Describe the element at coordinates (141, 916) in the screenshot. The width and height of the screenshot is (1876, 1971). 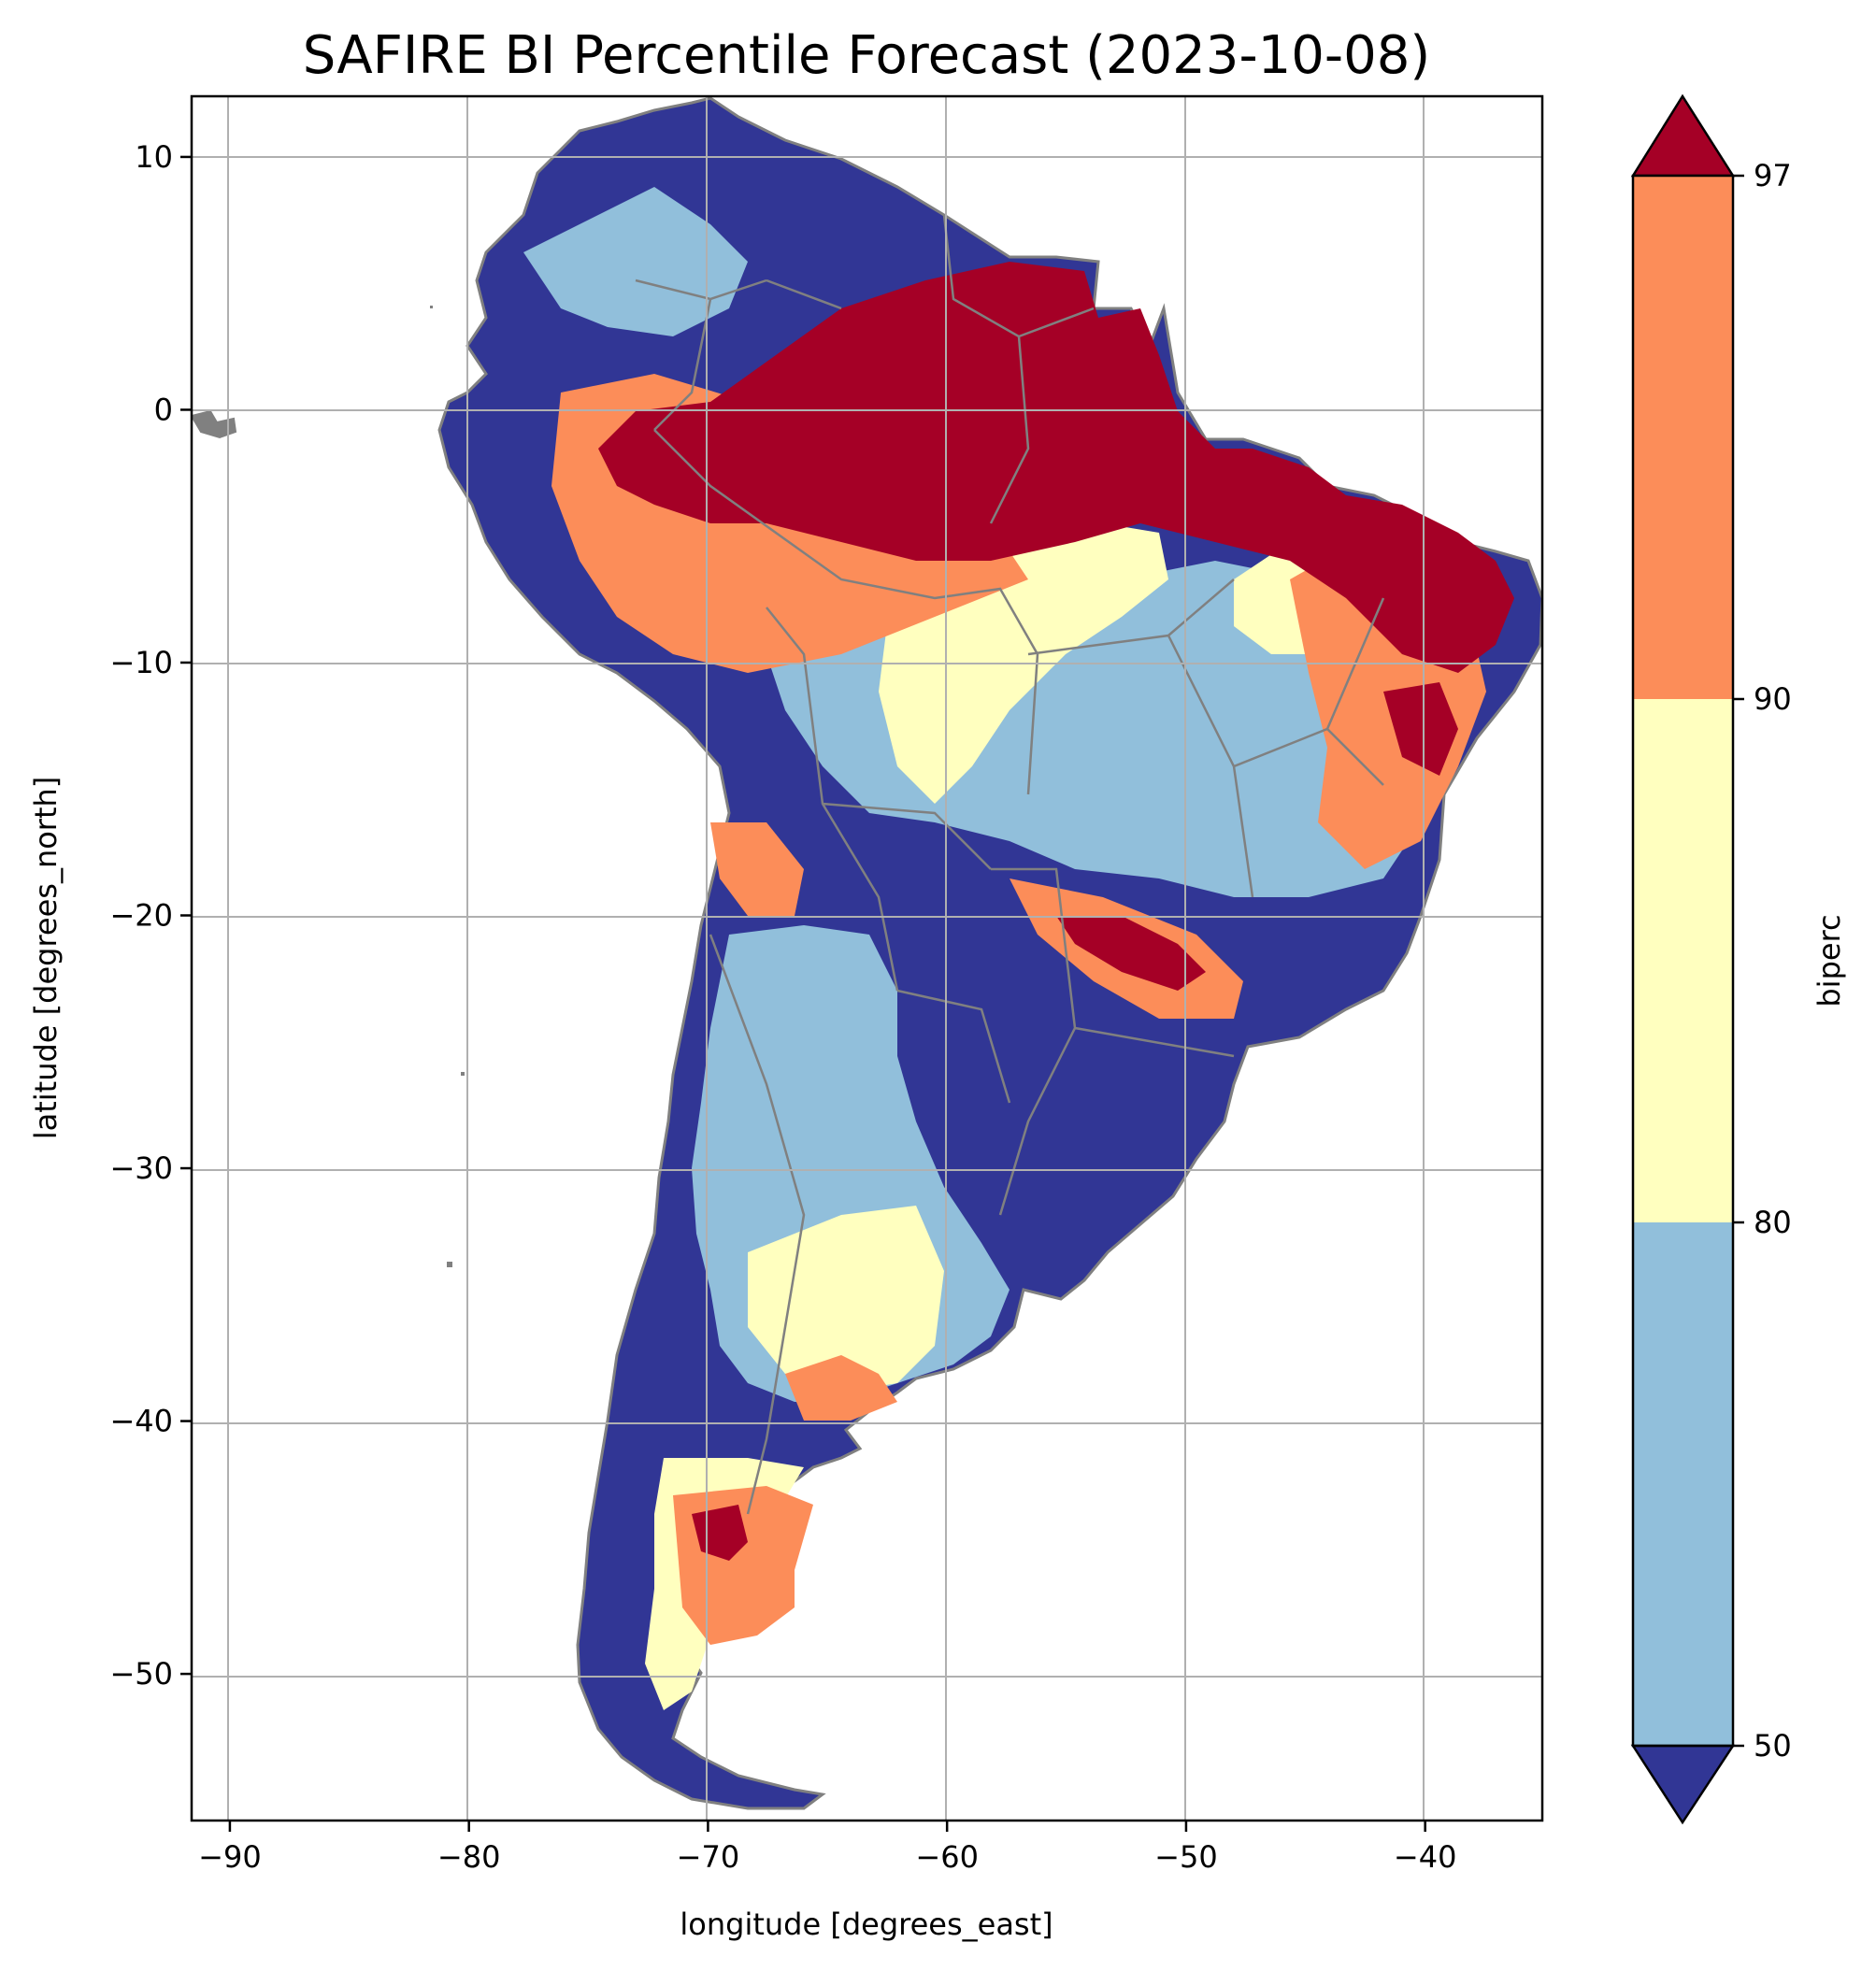
I see `y-tick-label: −20` at that location.